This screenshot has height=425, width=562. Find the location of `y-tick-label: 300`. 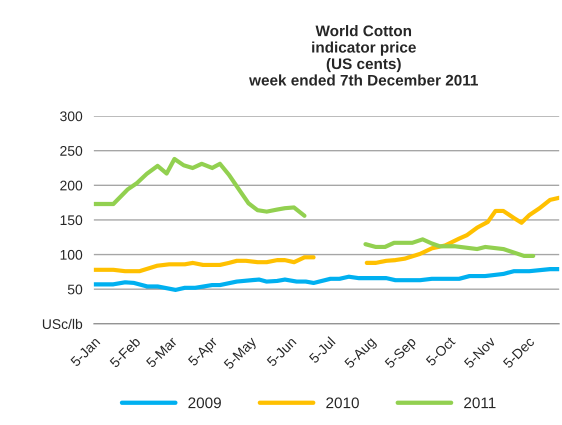

y-tick-label: 300 is located at coordinates (71, 116).